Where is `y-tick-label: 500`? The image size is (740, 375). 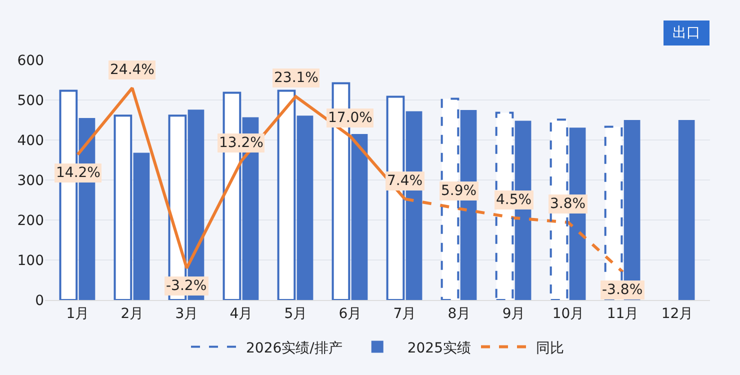 y-tick-label: 500 is located at coordinates (30, 100).